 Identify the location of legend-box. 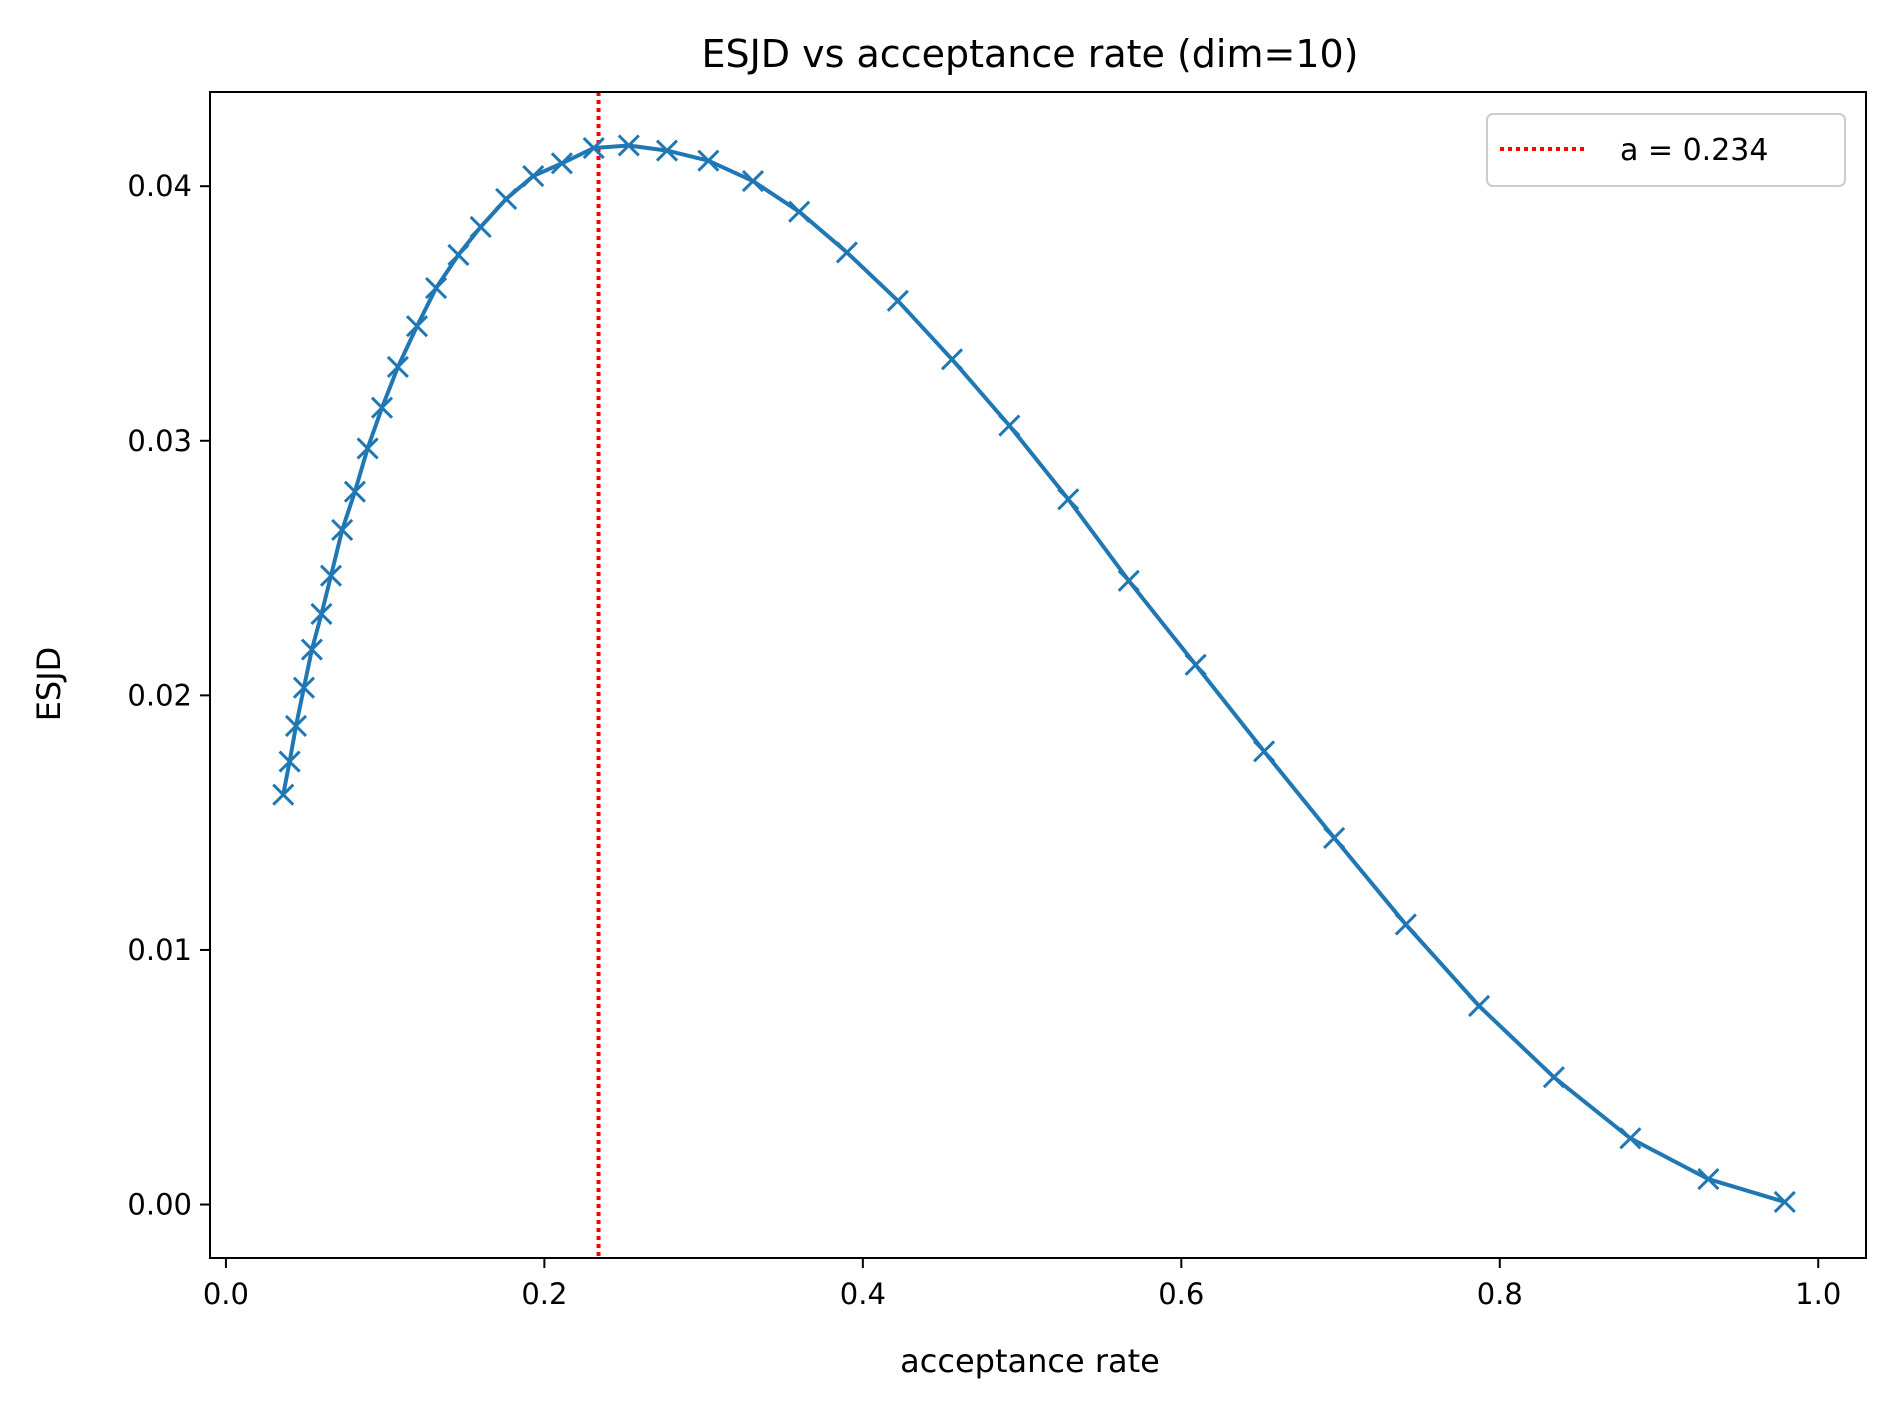
(1666, 150).